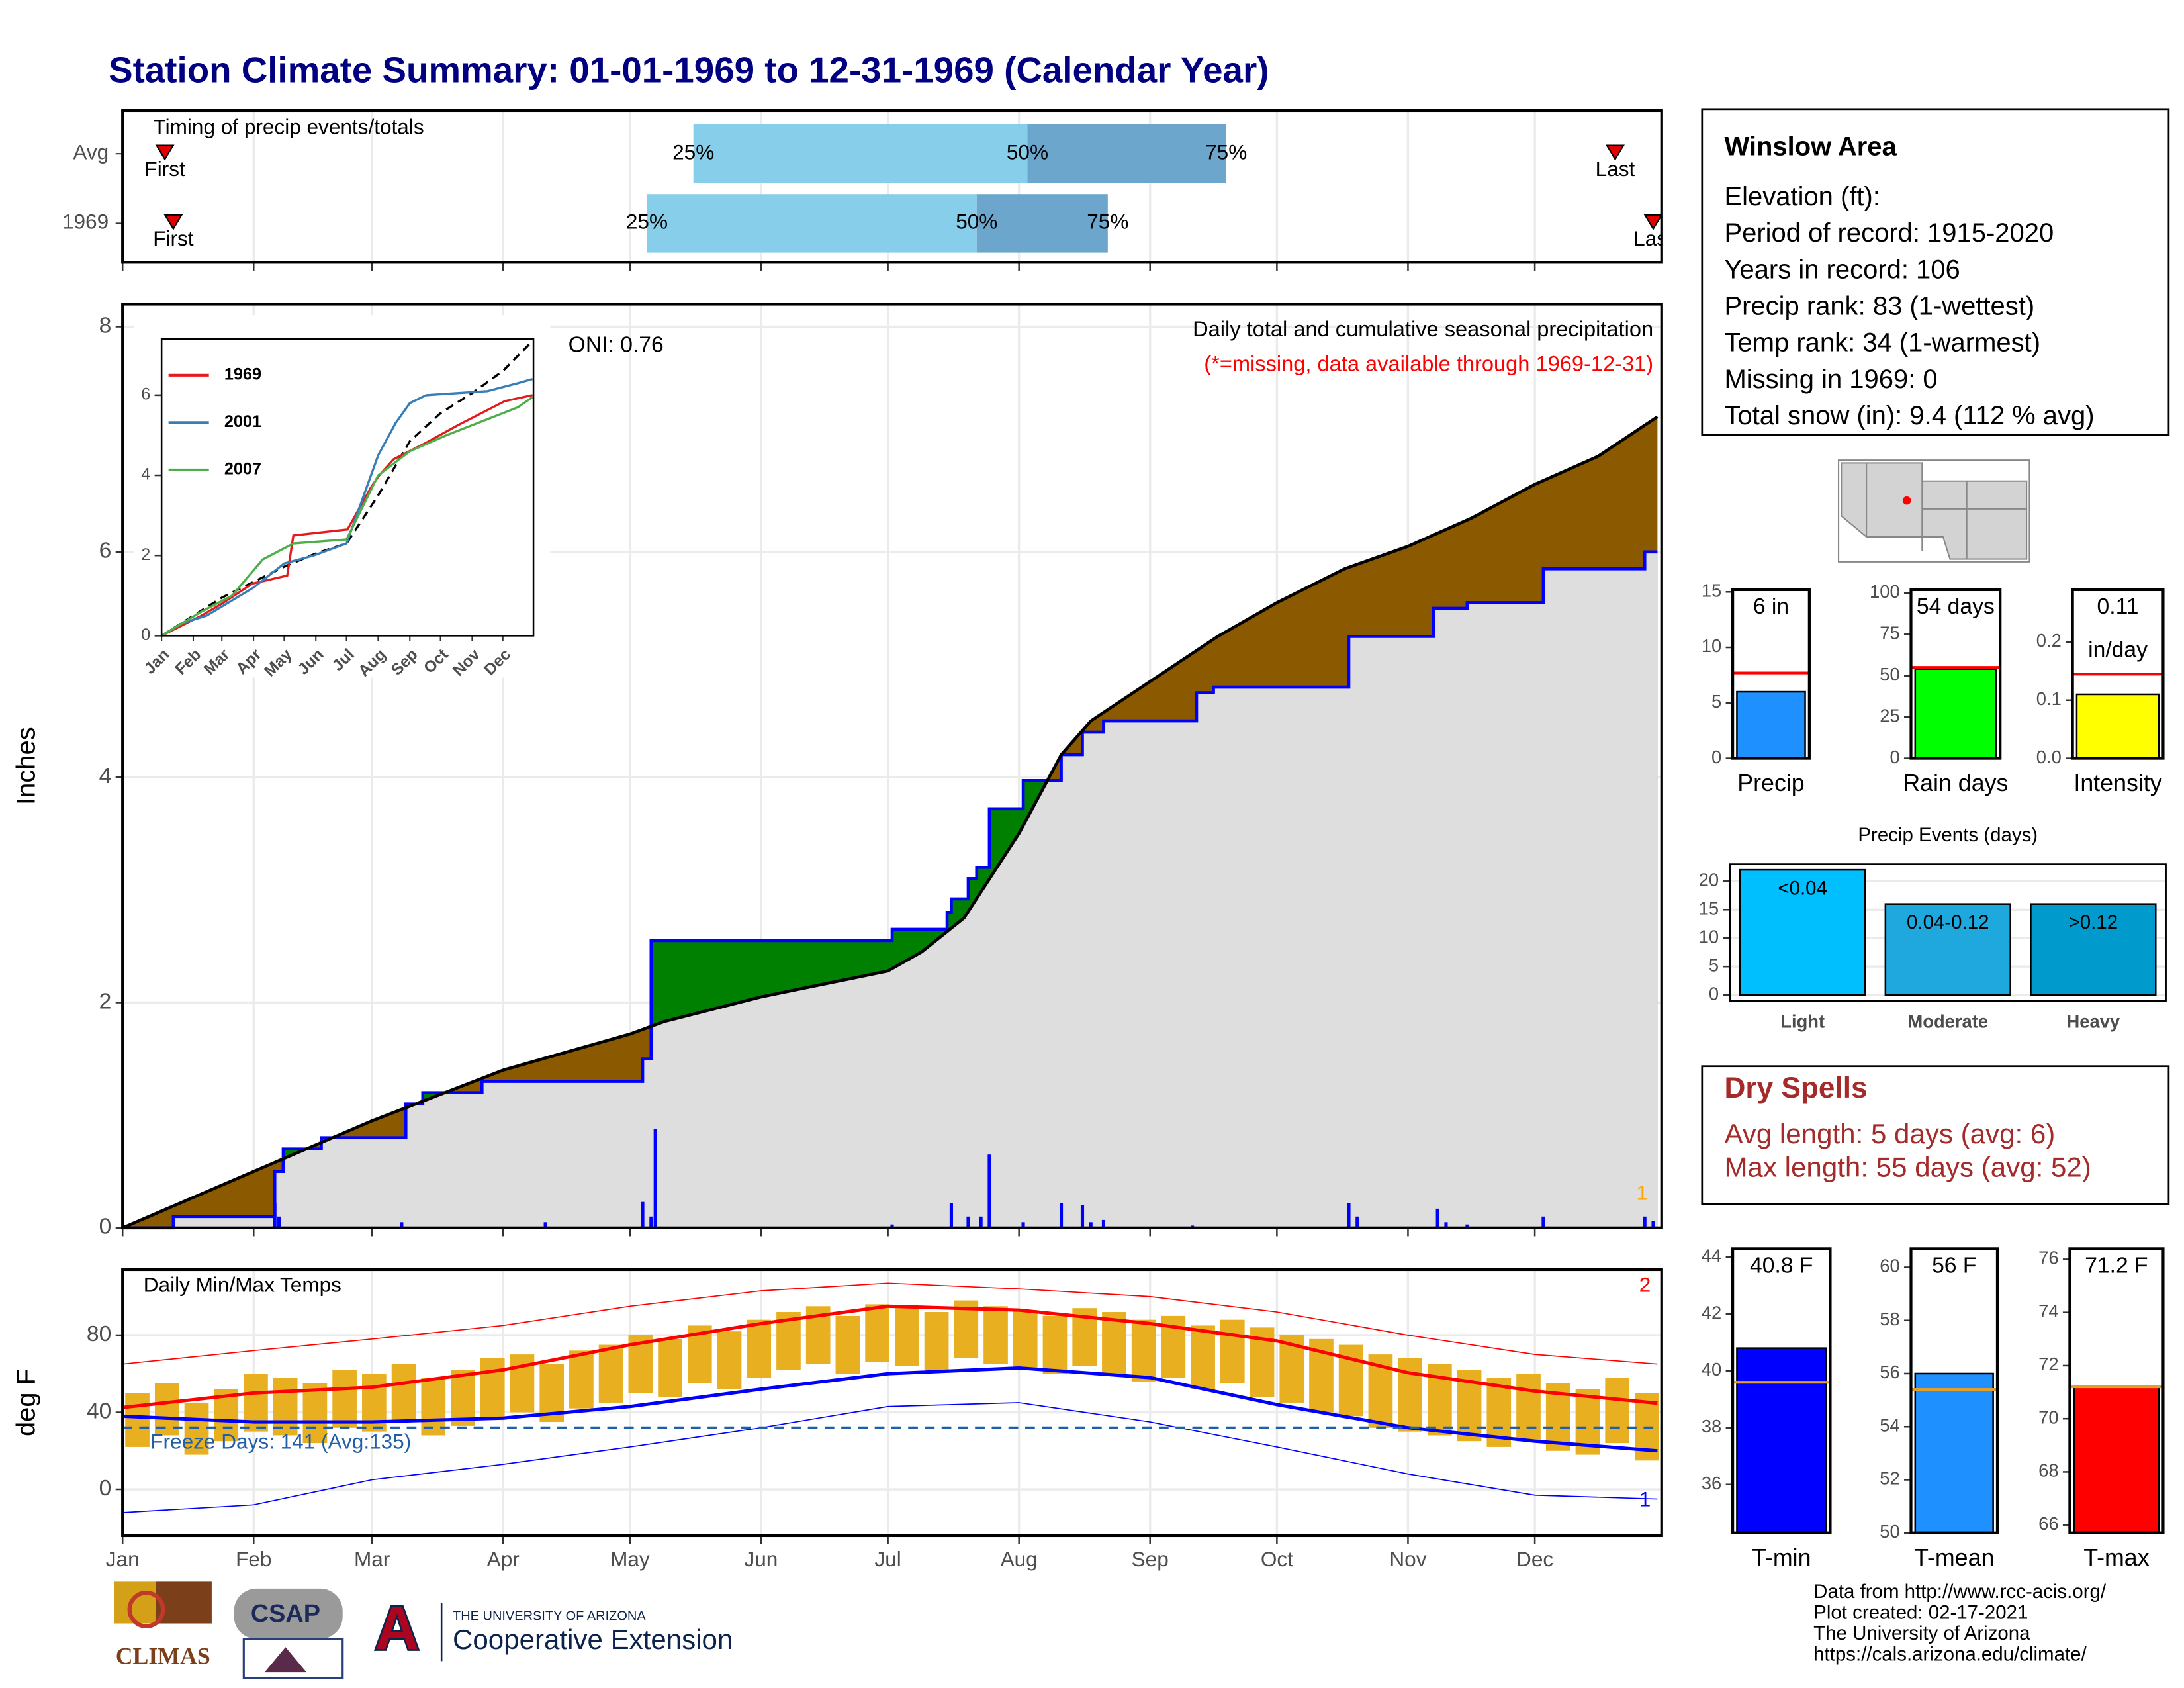 Image resolution: width=2184 pixels, height=1688 pixels. What do you see at coordinates (647, 222) in the screenshot?
I see `percentile-label: 25%` at bounding box center [647, 222].